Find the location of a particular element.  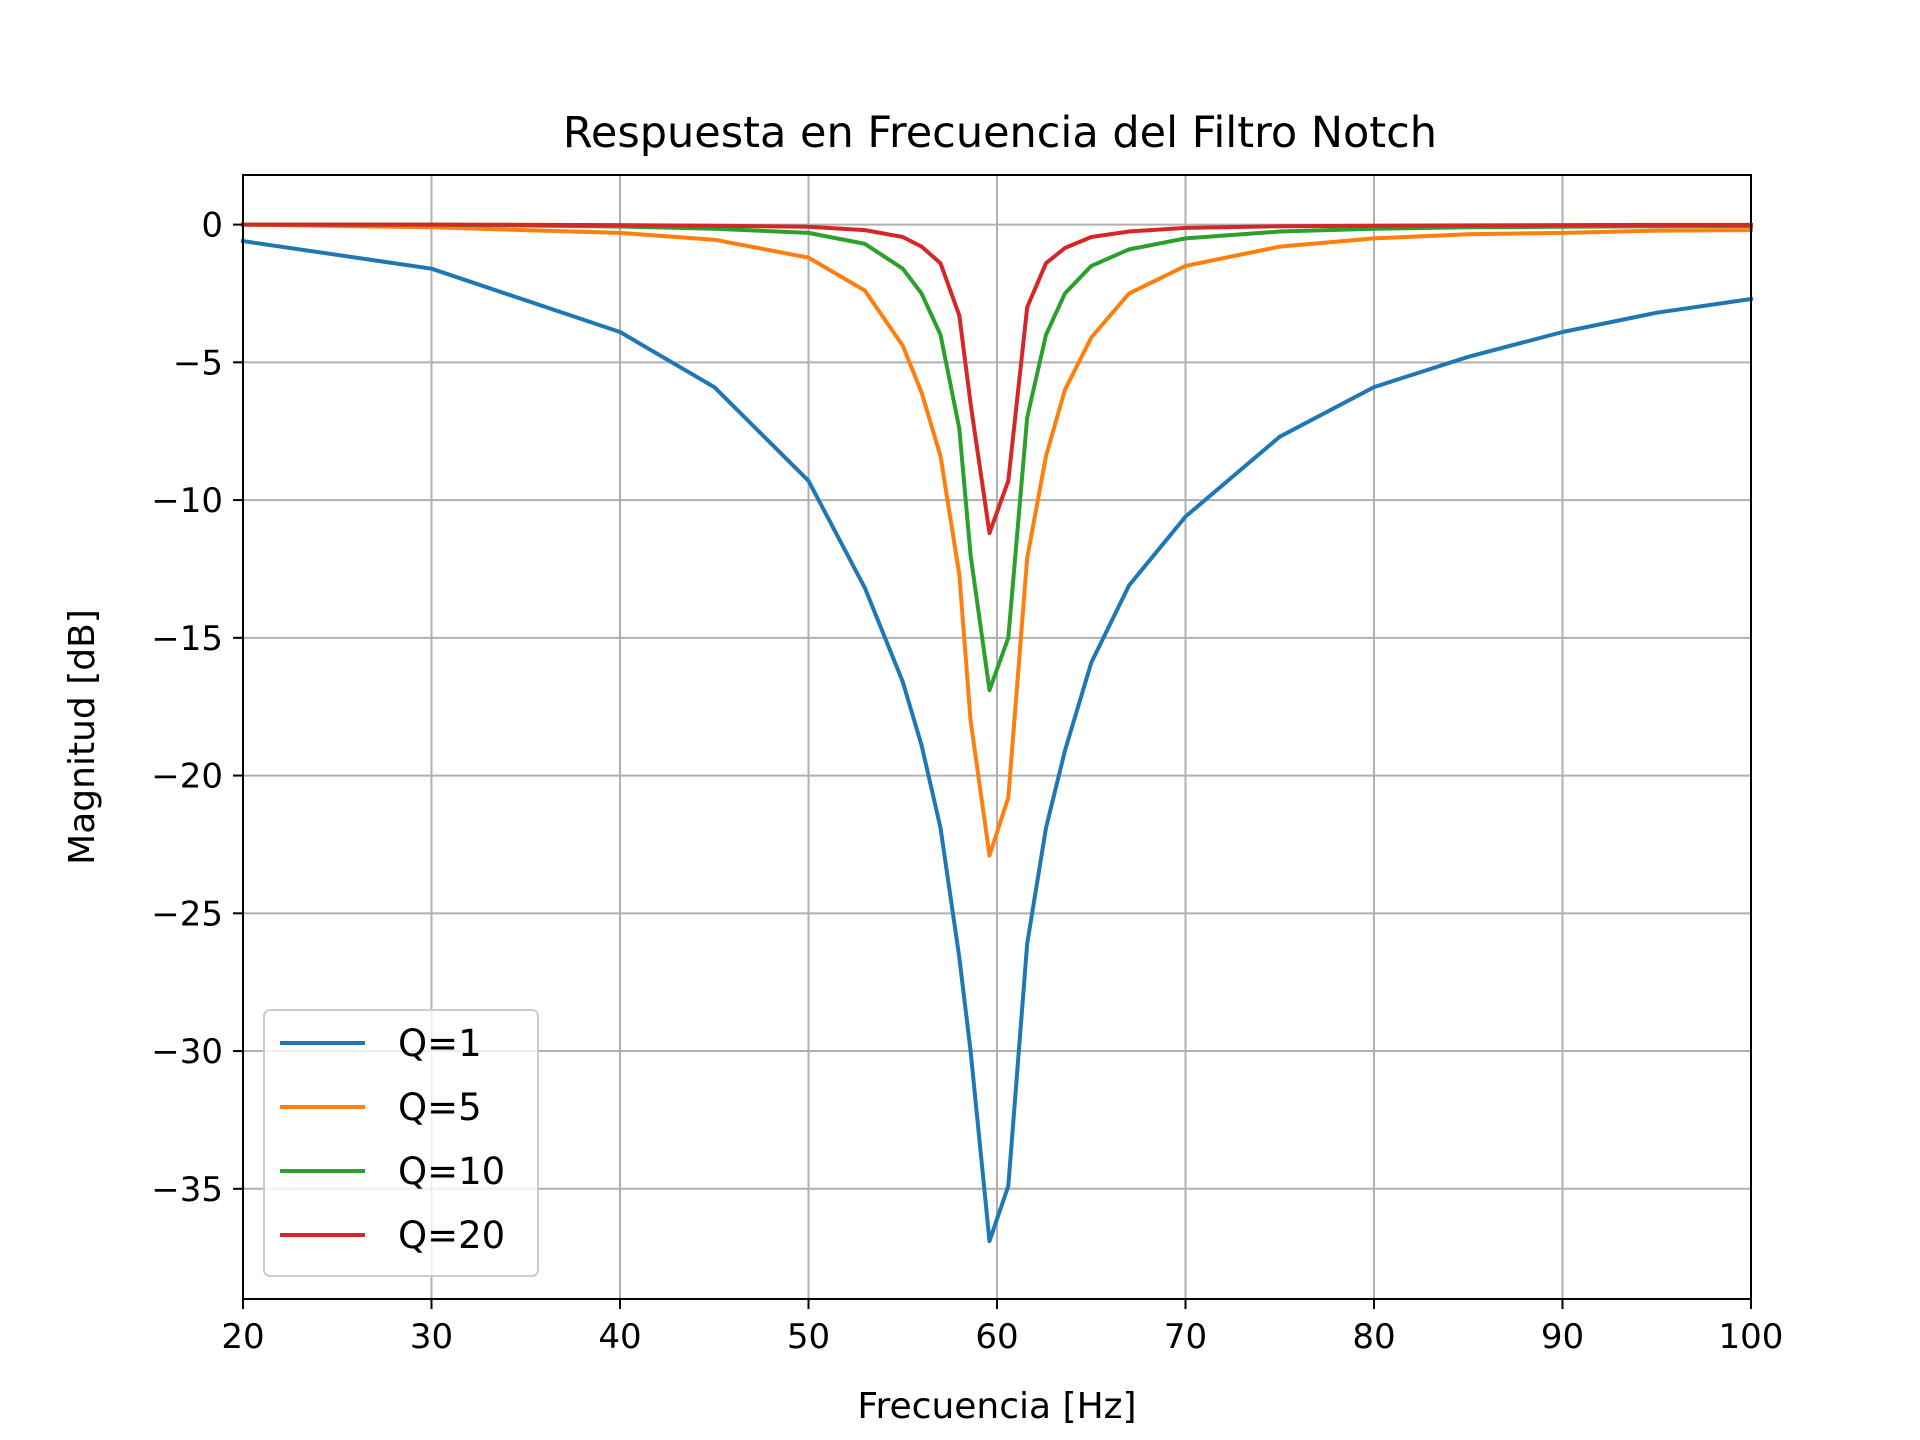

legend-box is located at coordinates (401, 1143).